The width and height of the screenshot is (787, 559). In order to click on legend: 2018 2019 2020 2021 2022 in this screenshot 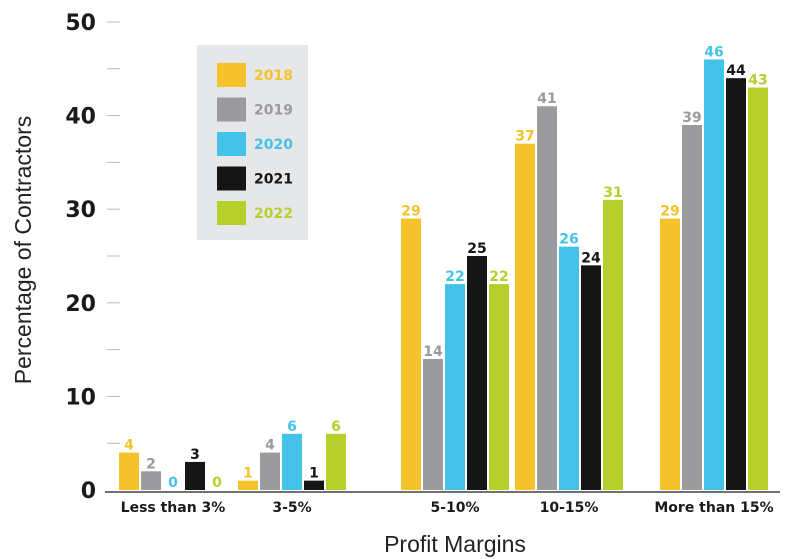, I will do `click(252, 142)`.